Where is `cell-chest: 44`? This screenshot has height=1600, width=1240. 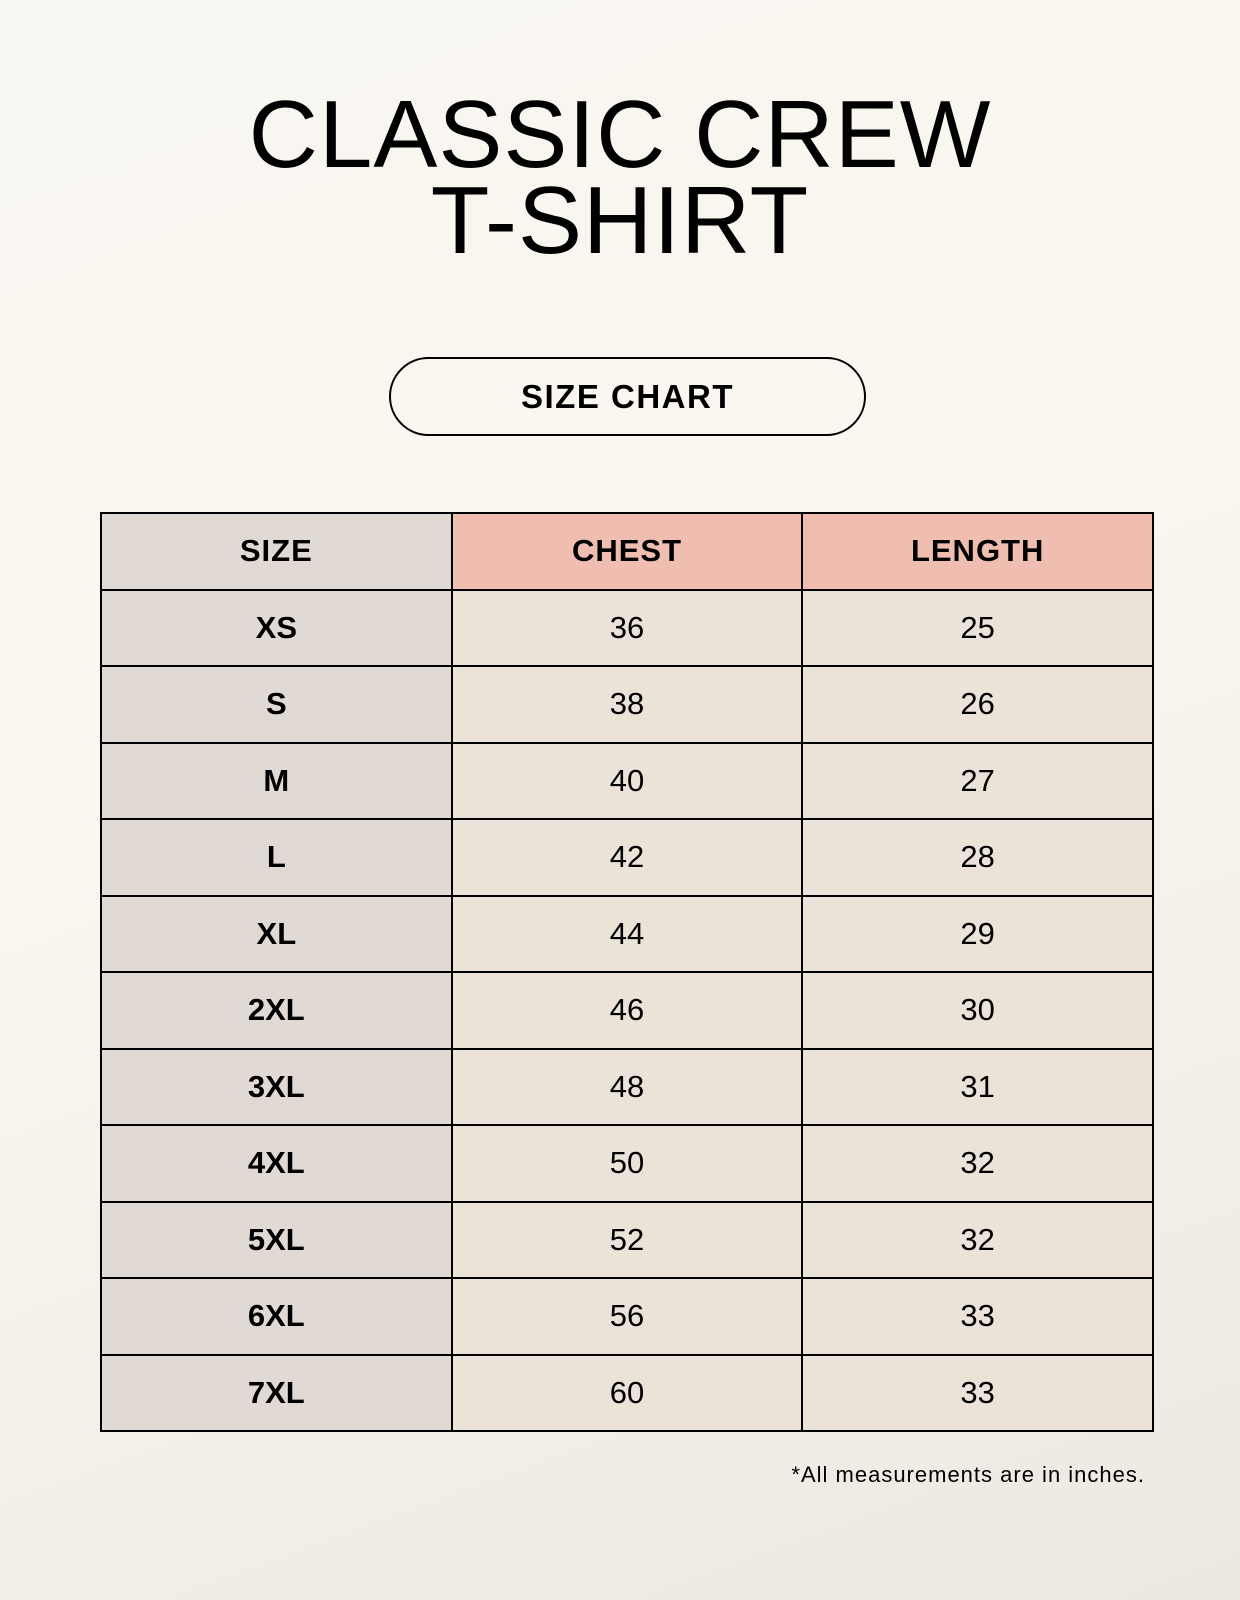
cell-chest: 44 is located at coordinates (627, 933).